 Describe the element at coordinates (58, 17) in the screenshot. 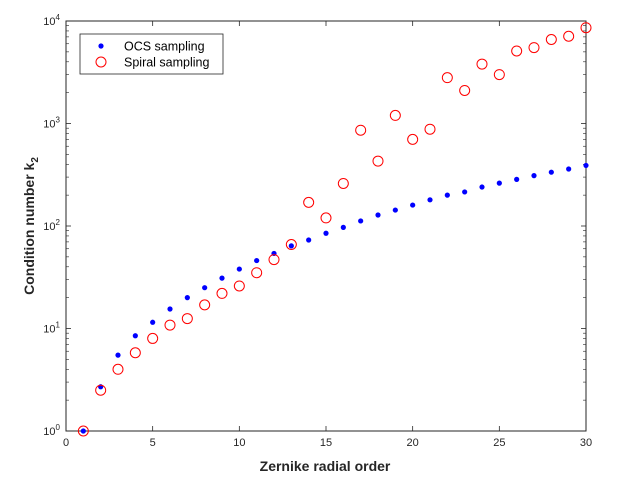

I see `y-tick-label-exponent: 4` at that location.